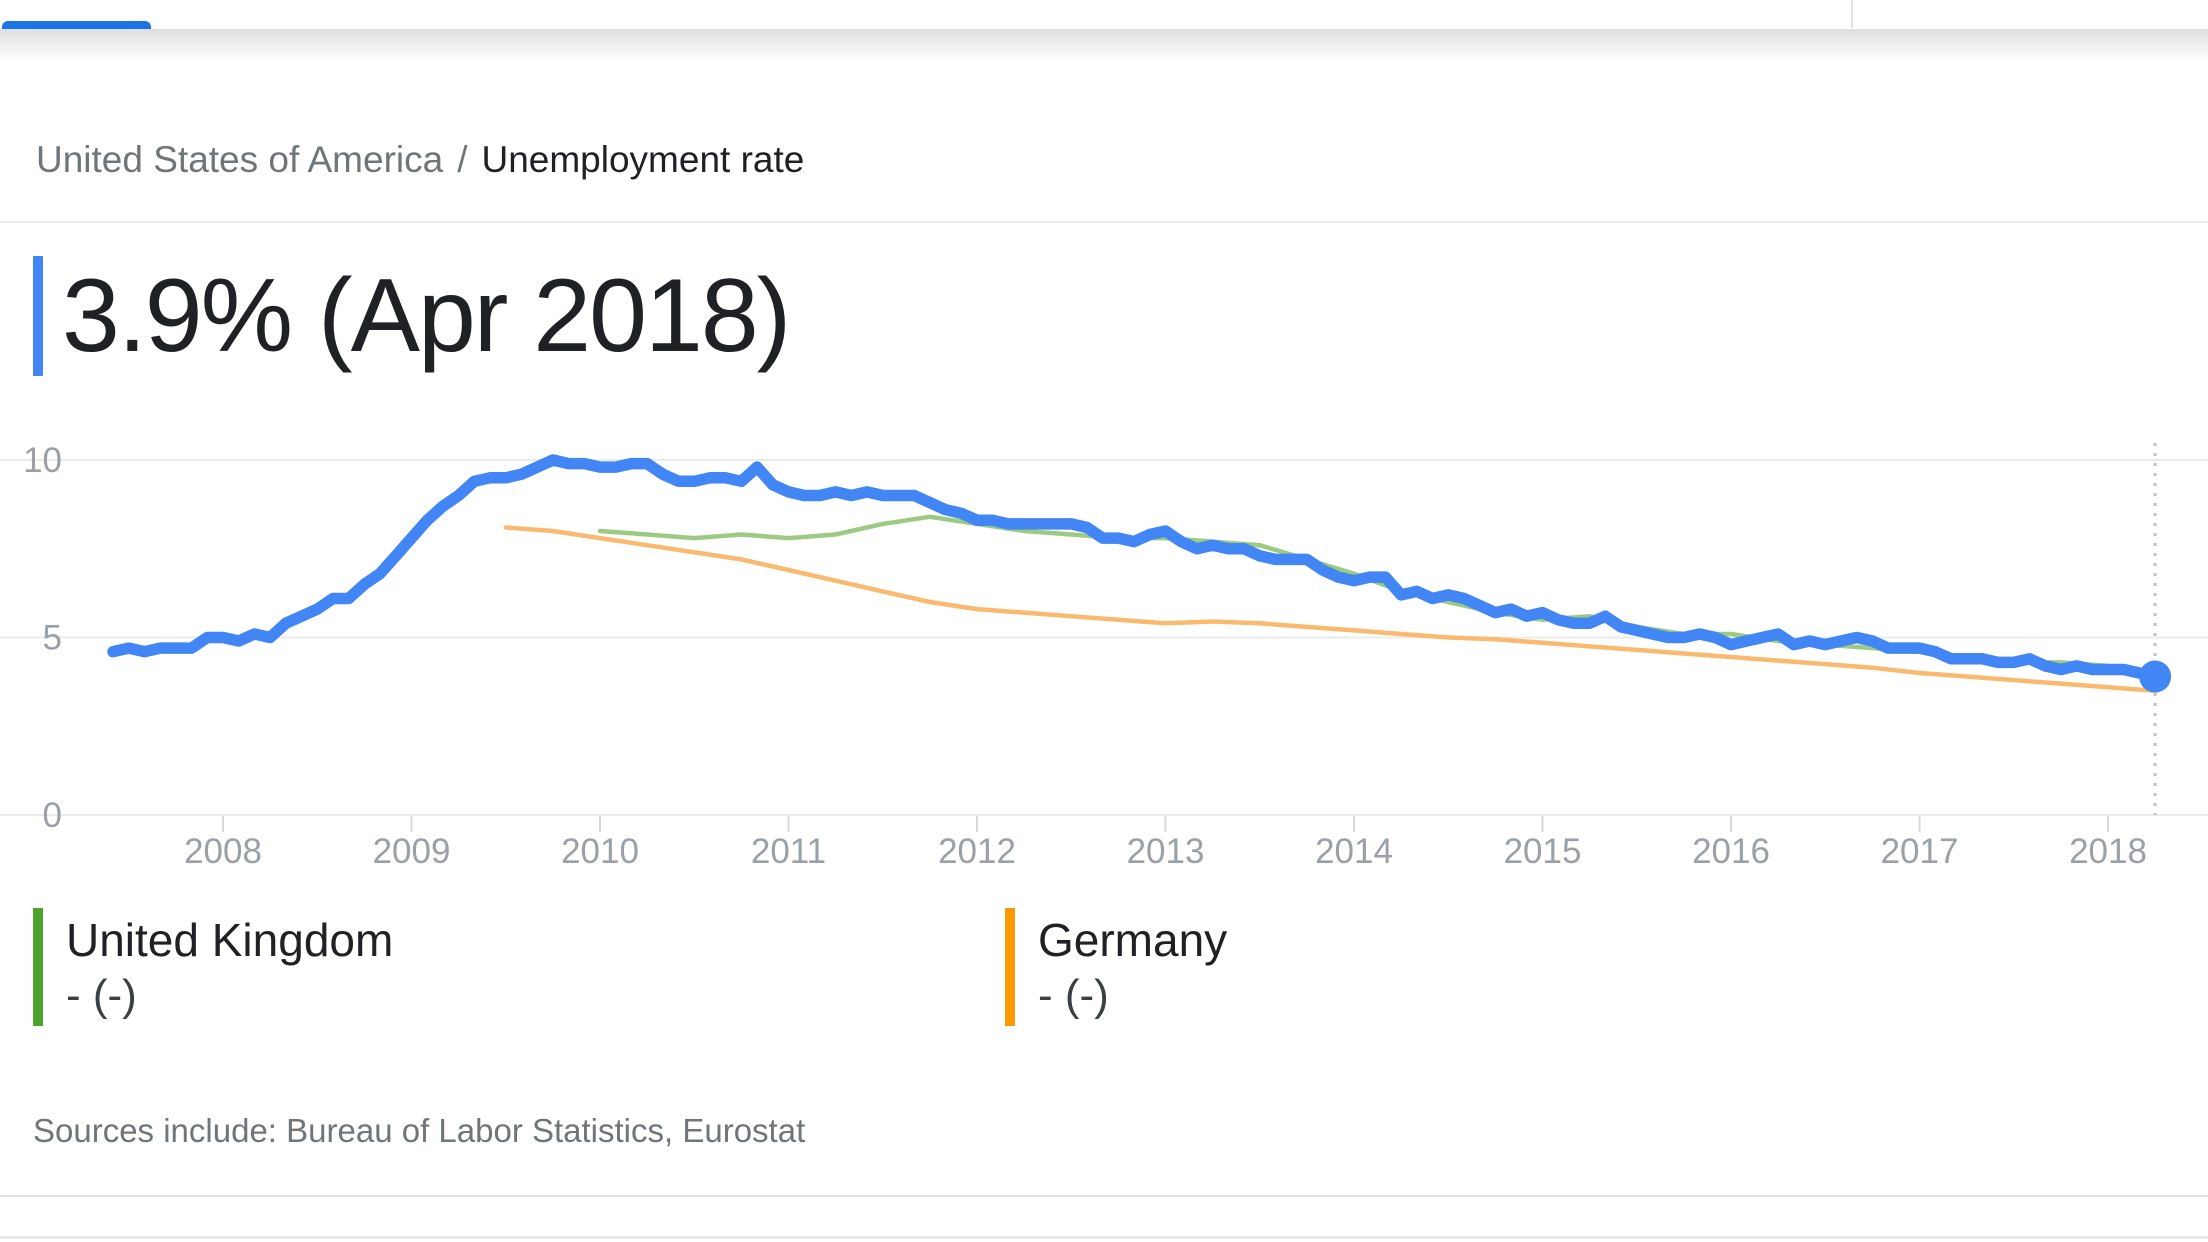 The image size is (2208, 1242). Describe the element at coordinates (1104, 222) in the screenshot. I see `header-divider` at that location.